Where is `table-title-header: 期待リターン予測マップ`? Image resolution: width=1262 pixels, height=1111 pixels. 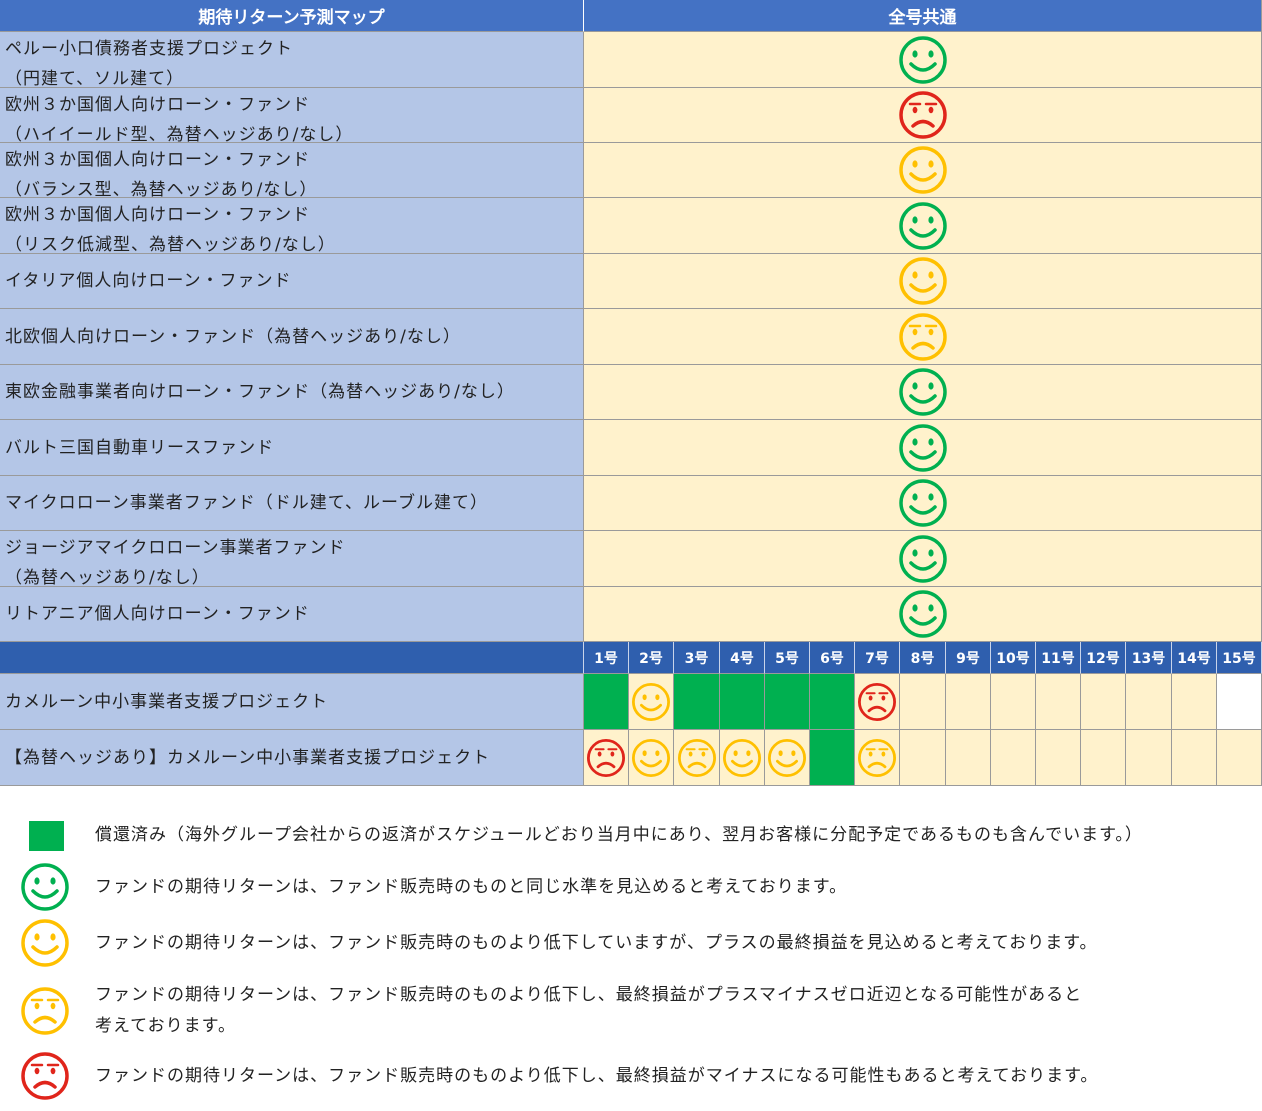 table-title-header: 期待リターン予測マップ is located at coordinates (292, 16).